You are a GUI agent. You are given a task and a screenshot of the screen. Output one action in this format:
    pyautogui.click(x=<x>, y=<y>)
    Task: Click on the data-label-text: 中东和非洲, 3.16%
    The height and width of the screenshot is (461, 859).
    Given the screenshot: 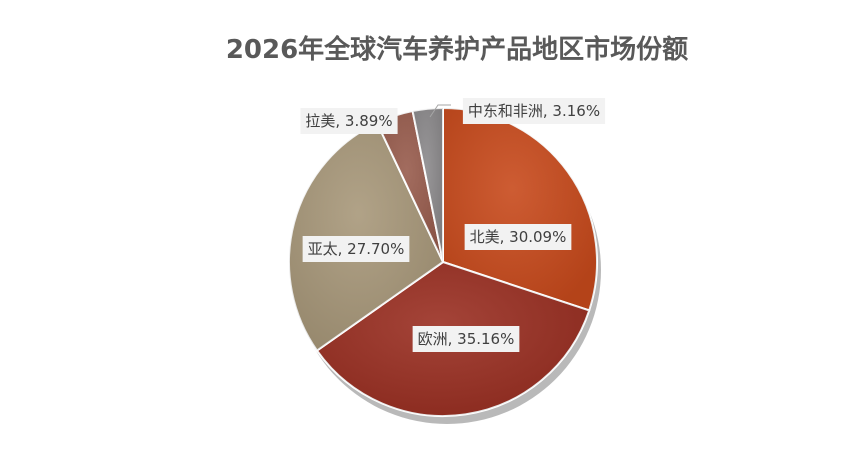 What is the action you would take?
    pyautogui.click(x=534, y=111)
    